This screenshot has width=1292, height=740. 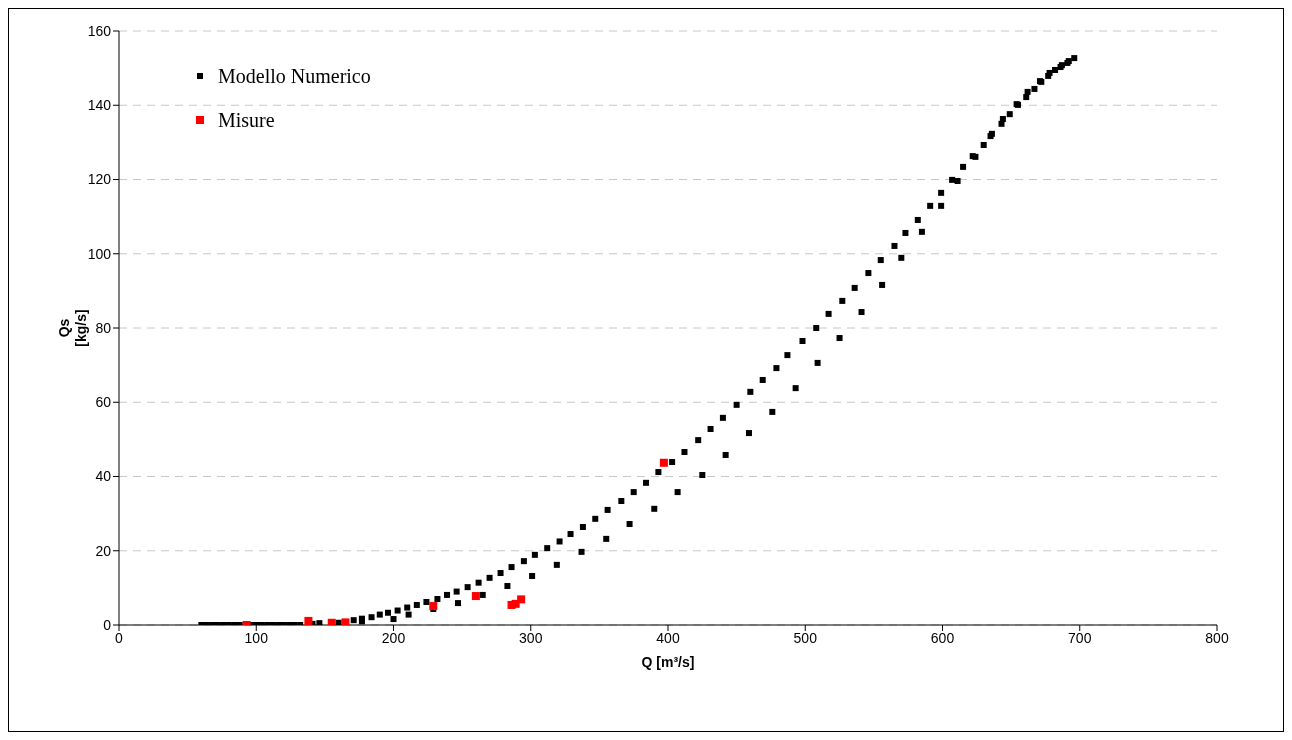 What do you see at coordinates (103, 476) in the screenshot?
I see `y-tick-label: 40` at bounding box center [103, 476].